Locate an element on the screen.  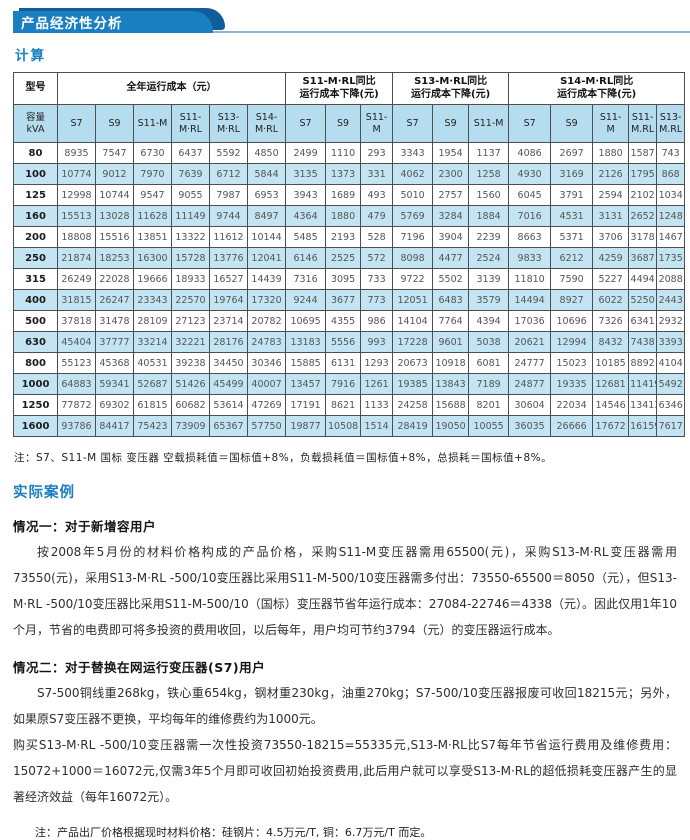
value-cell: 7970 is located at coordinates (152, 174).